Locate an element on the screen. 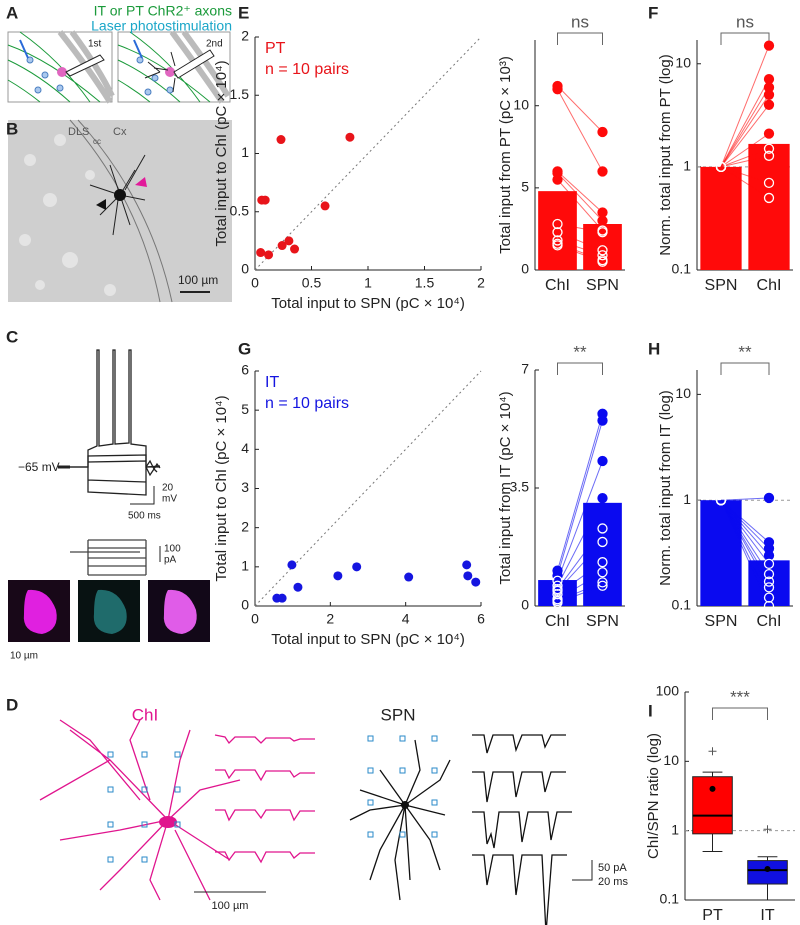  x-tick-label: 2 is located at coordinates (481, 283).